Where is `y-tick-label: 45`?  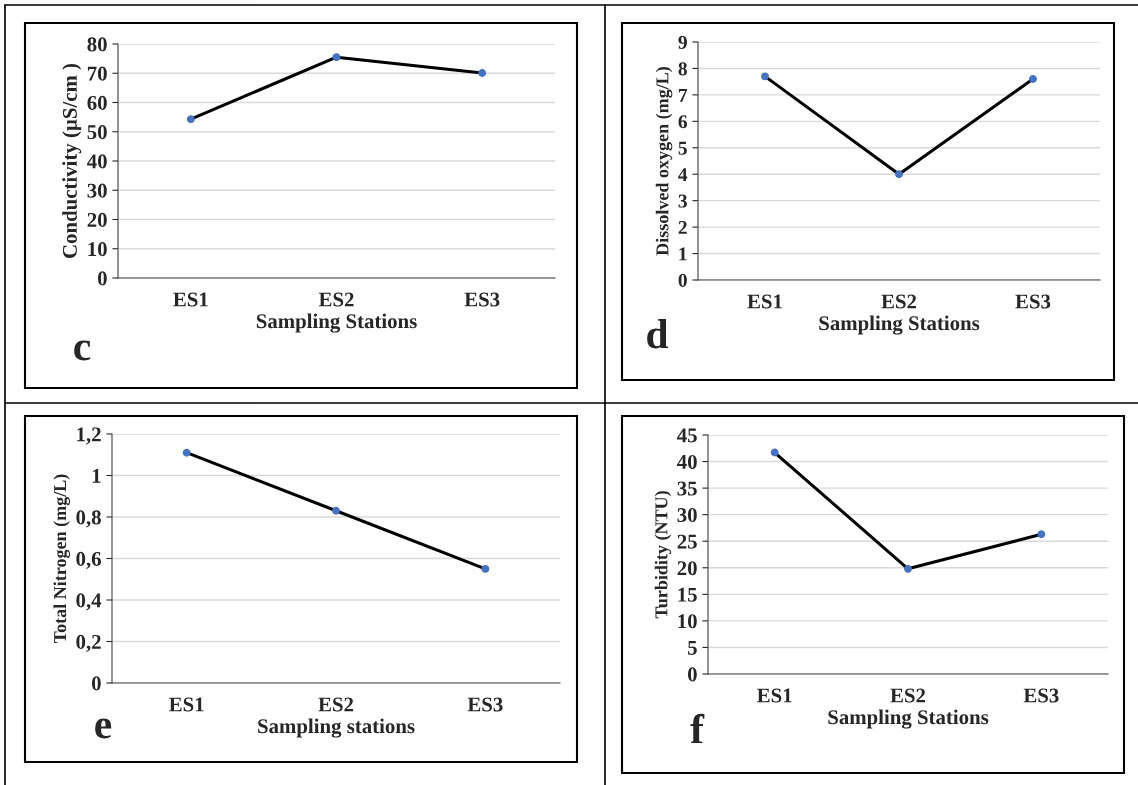
y-tick-label: 45 is located at coordinates (687, 435).